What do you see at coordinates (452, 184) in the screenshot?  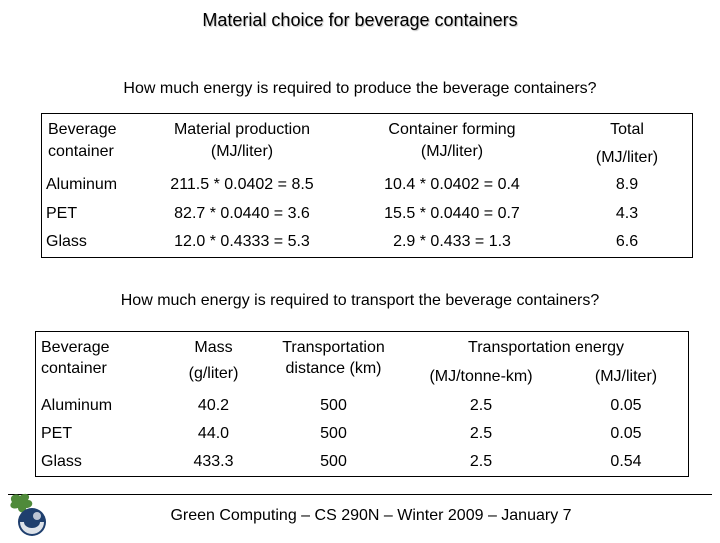 I see `table-row-forming: 10.4 * 0.0402 = 0.4` at bounding box center [452, 184].